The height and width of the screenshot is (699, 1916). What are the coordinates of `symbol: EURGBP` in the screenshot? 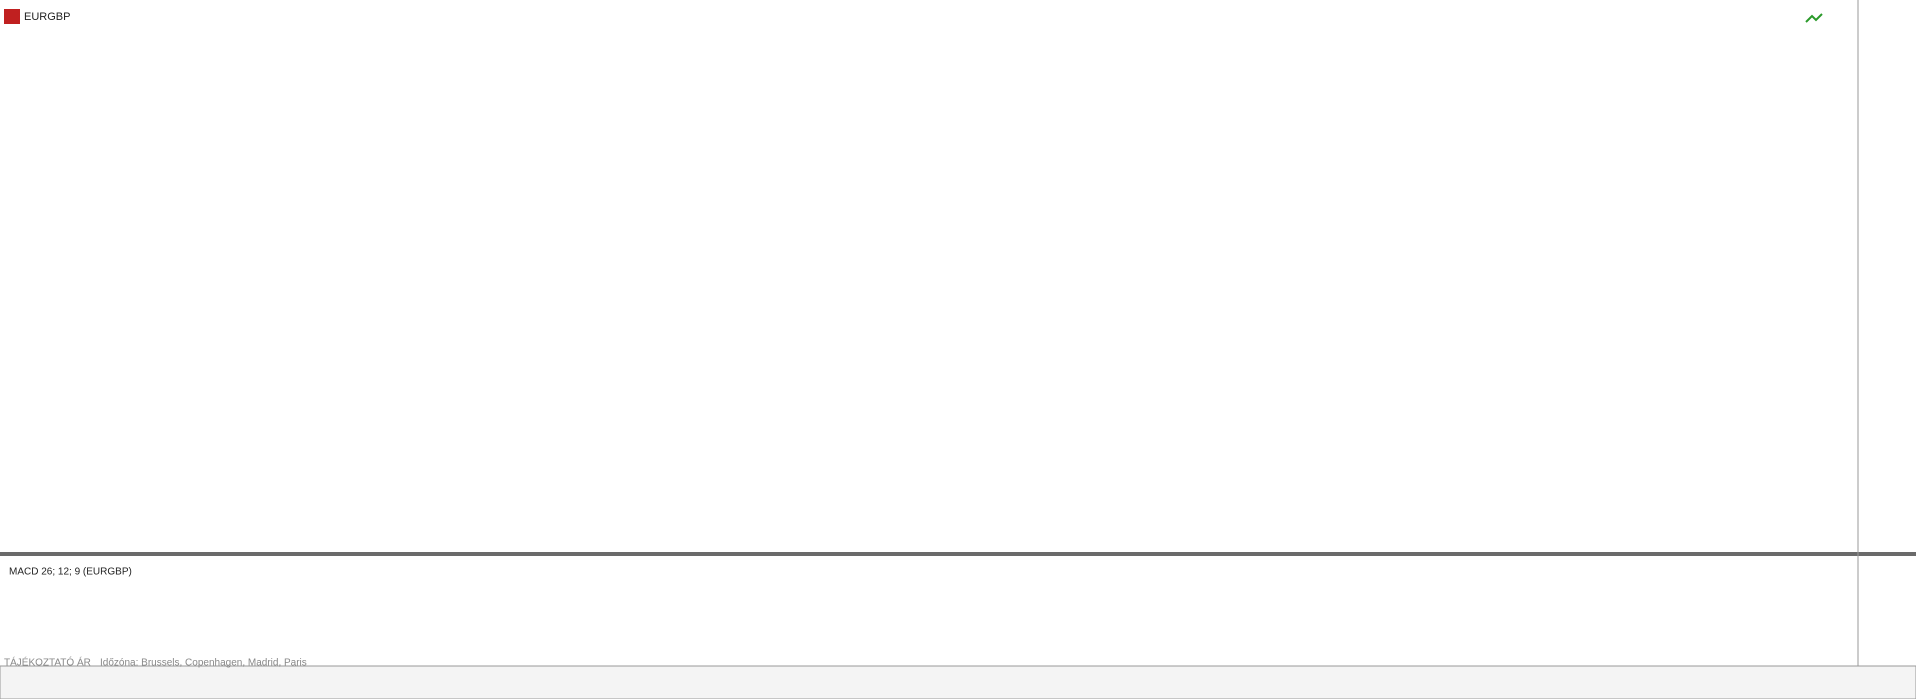 It's located at (47, 17).